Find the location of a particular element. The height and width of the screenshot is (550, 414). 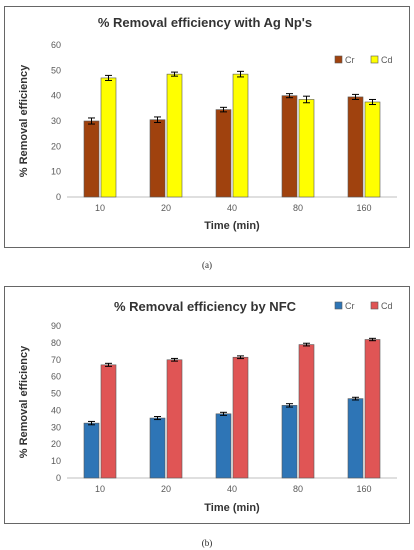

chart-0-xtick-label: 10 is located at coordinates (100, 208).